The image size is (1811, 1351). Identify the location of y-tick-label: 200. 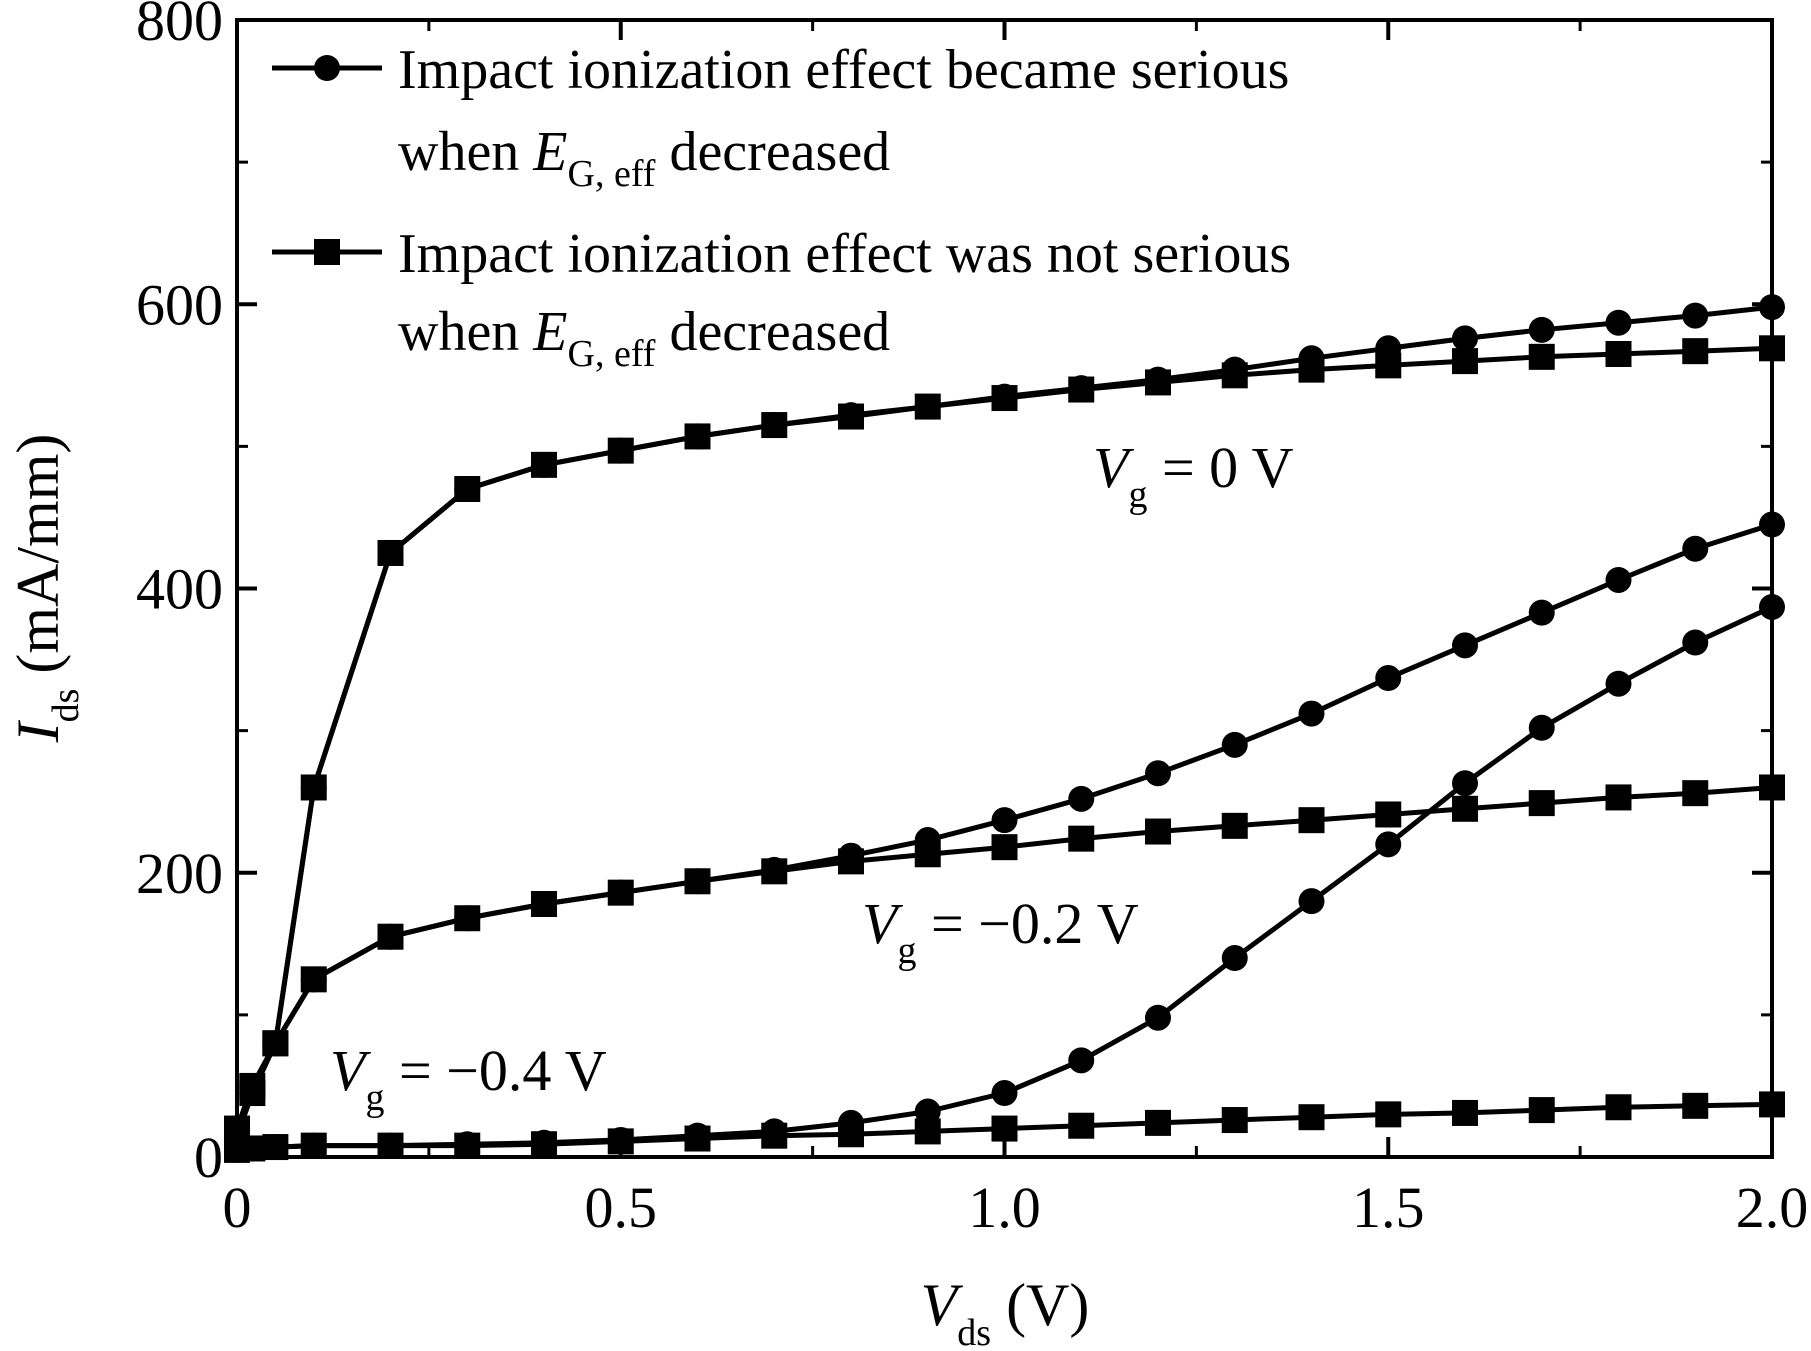
(179, 873).